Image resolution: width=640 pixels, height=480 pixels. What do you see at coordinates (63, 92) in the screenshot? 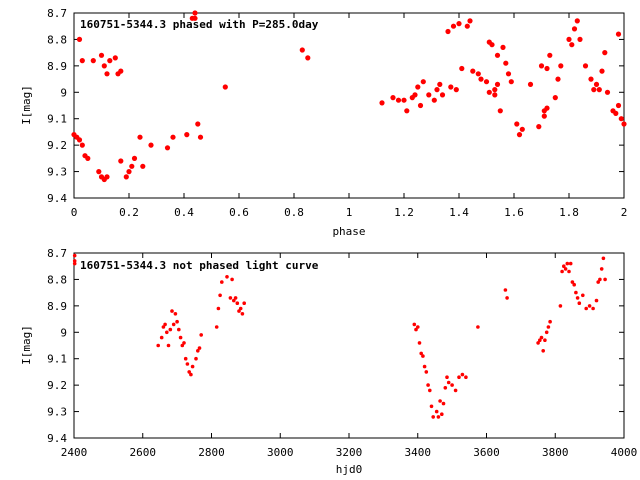
I see `phased-y-tick-label: 9` at bounding box center [63, 92].